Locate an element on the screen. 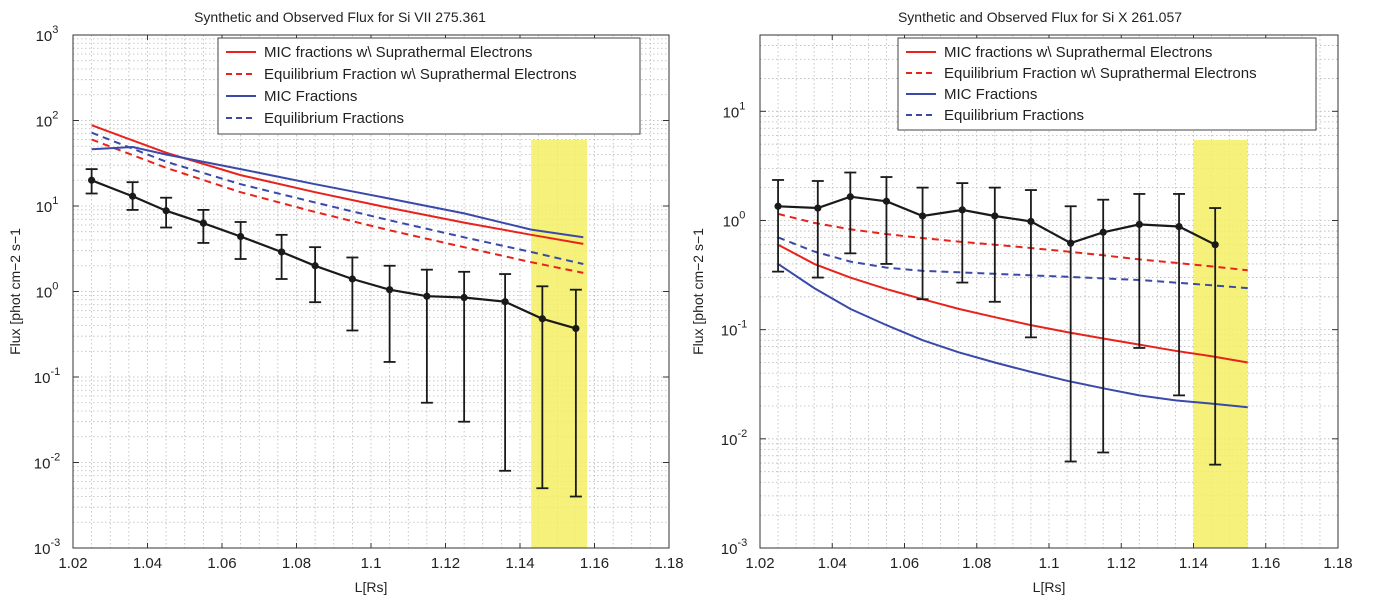  observed-line is located at coordinates (334, 254).